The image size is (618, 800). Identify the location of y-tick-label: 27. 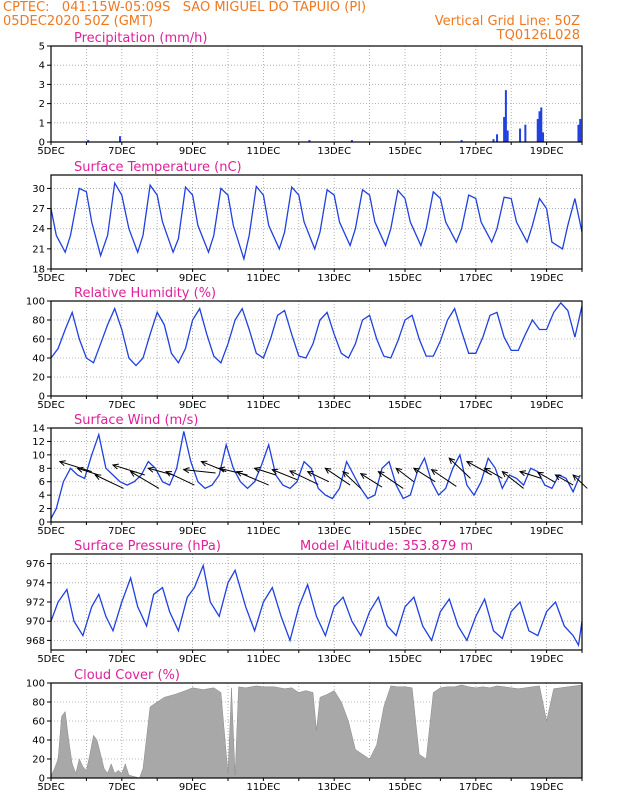
(38, 209).